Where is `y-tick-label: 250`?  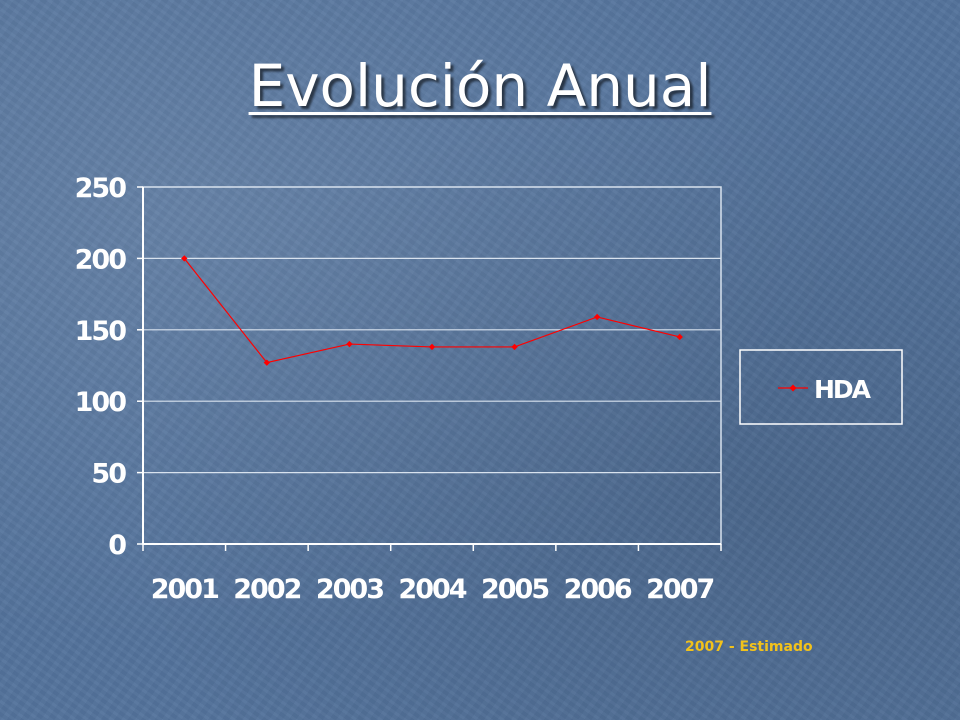
y-tick-label: 250 is located at coordinates (101, 188).